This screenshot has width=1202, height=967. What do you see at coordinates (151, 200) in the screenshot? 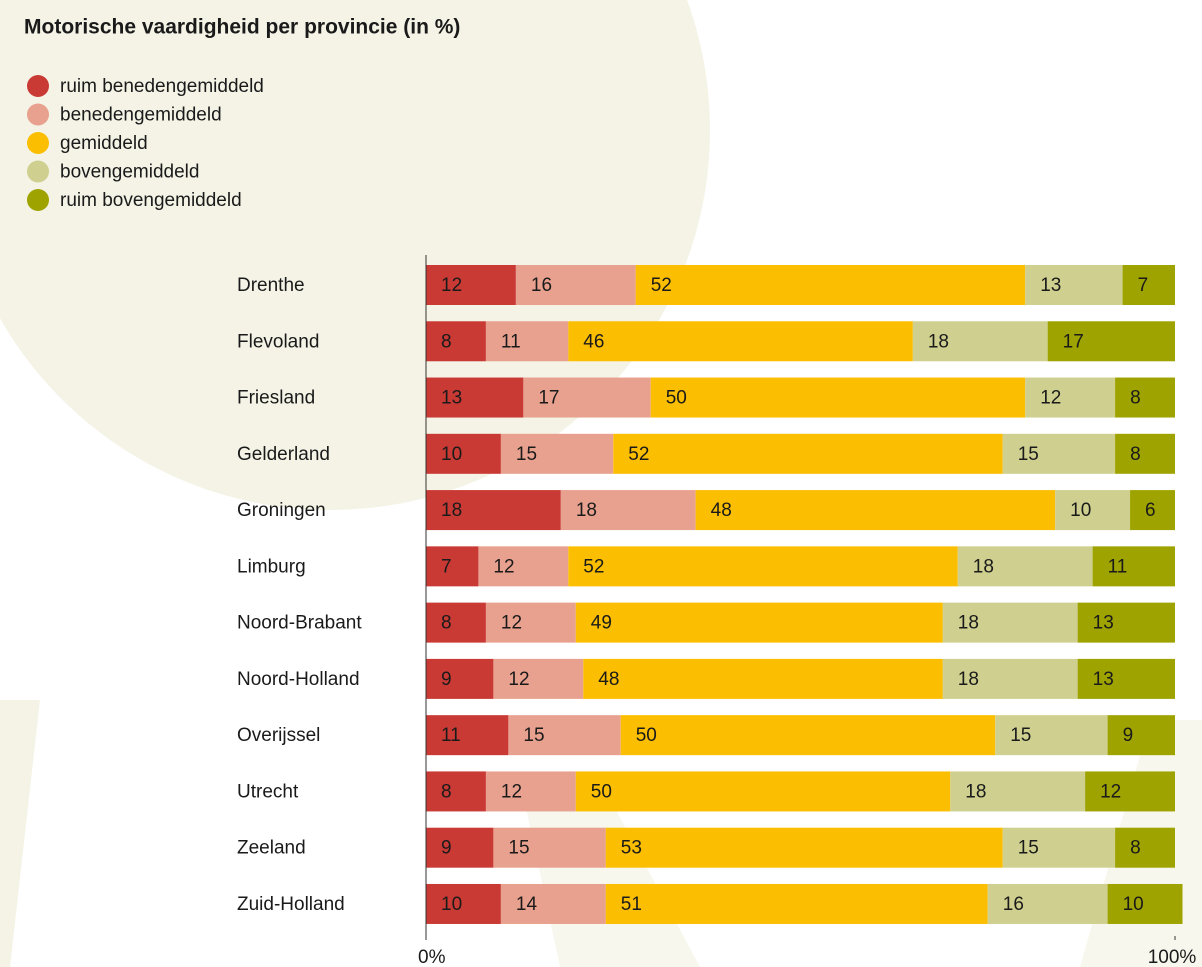
I see `legend-label: ruim bovengemiddeld` at bounding box center [151, 200].